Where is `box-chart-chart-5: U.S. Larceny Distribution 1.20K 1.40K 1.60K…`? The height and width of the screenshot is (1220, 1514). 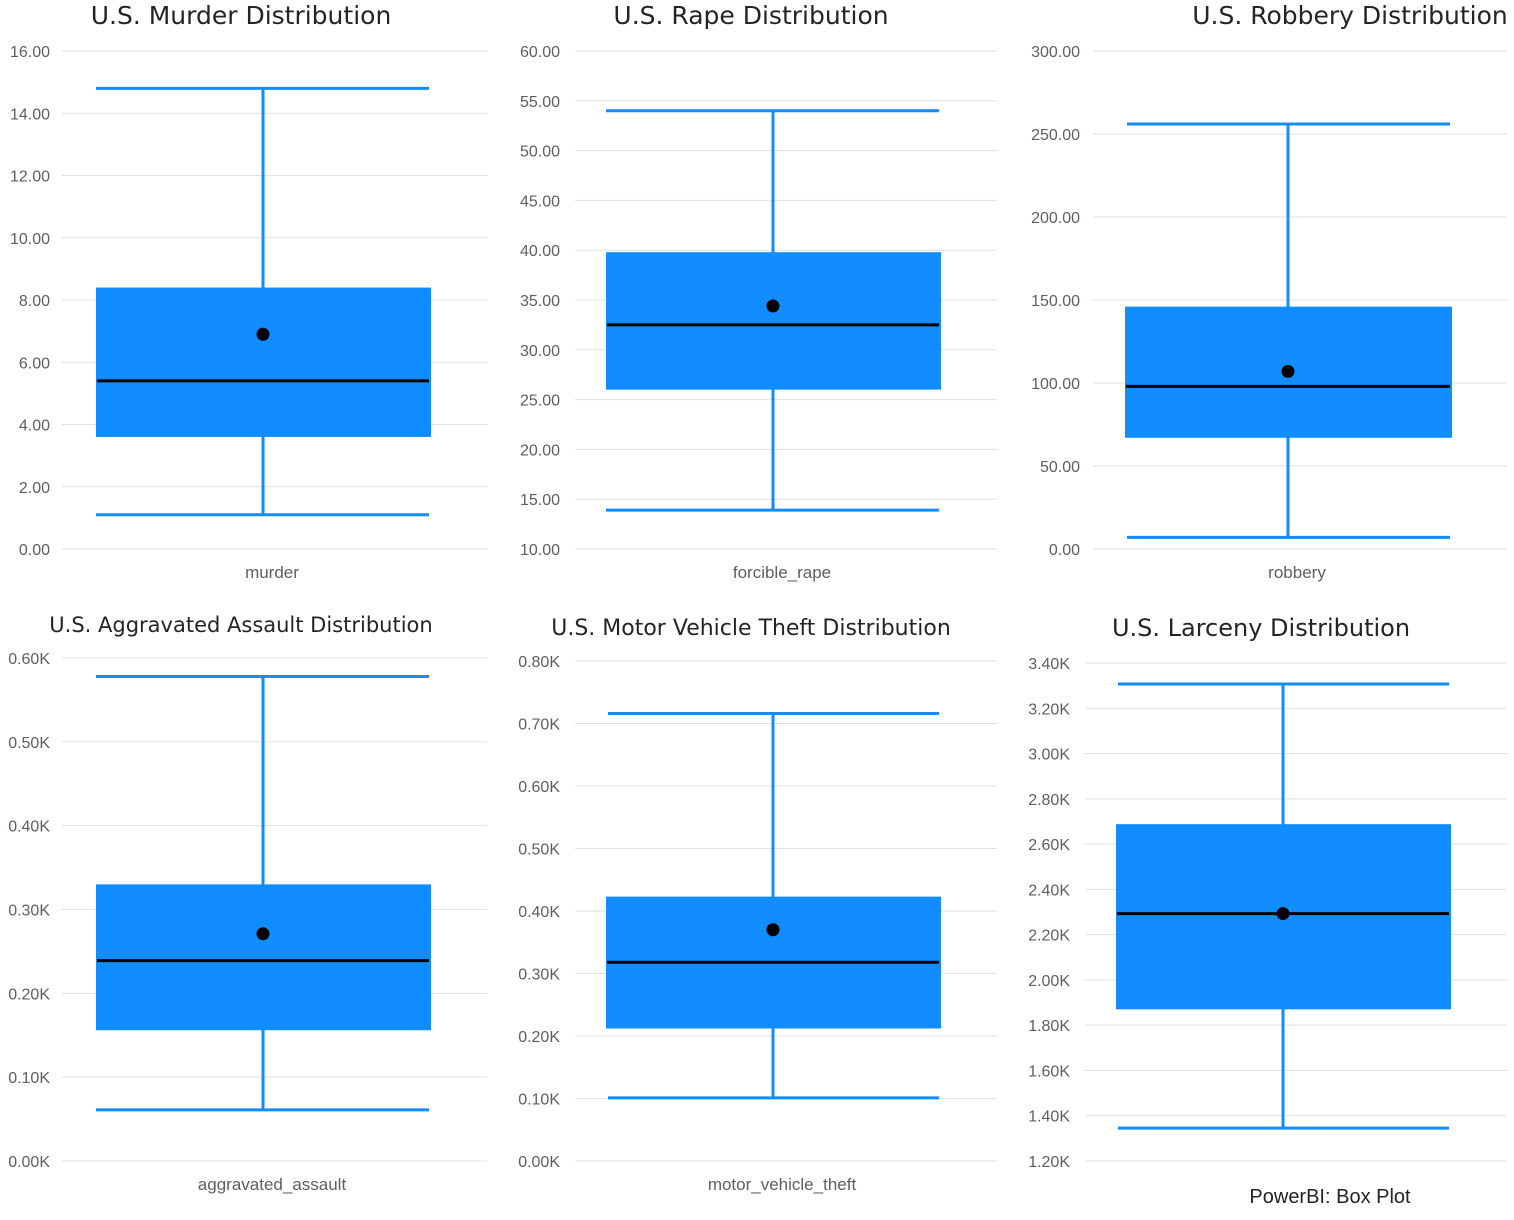
box-chart-chart-5: U.S. Larceny Distribution 1.20K 1.40K 1.60K… is located at coordinates (1267, 892).